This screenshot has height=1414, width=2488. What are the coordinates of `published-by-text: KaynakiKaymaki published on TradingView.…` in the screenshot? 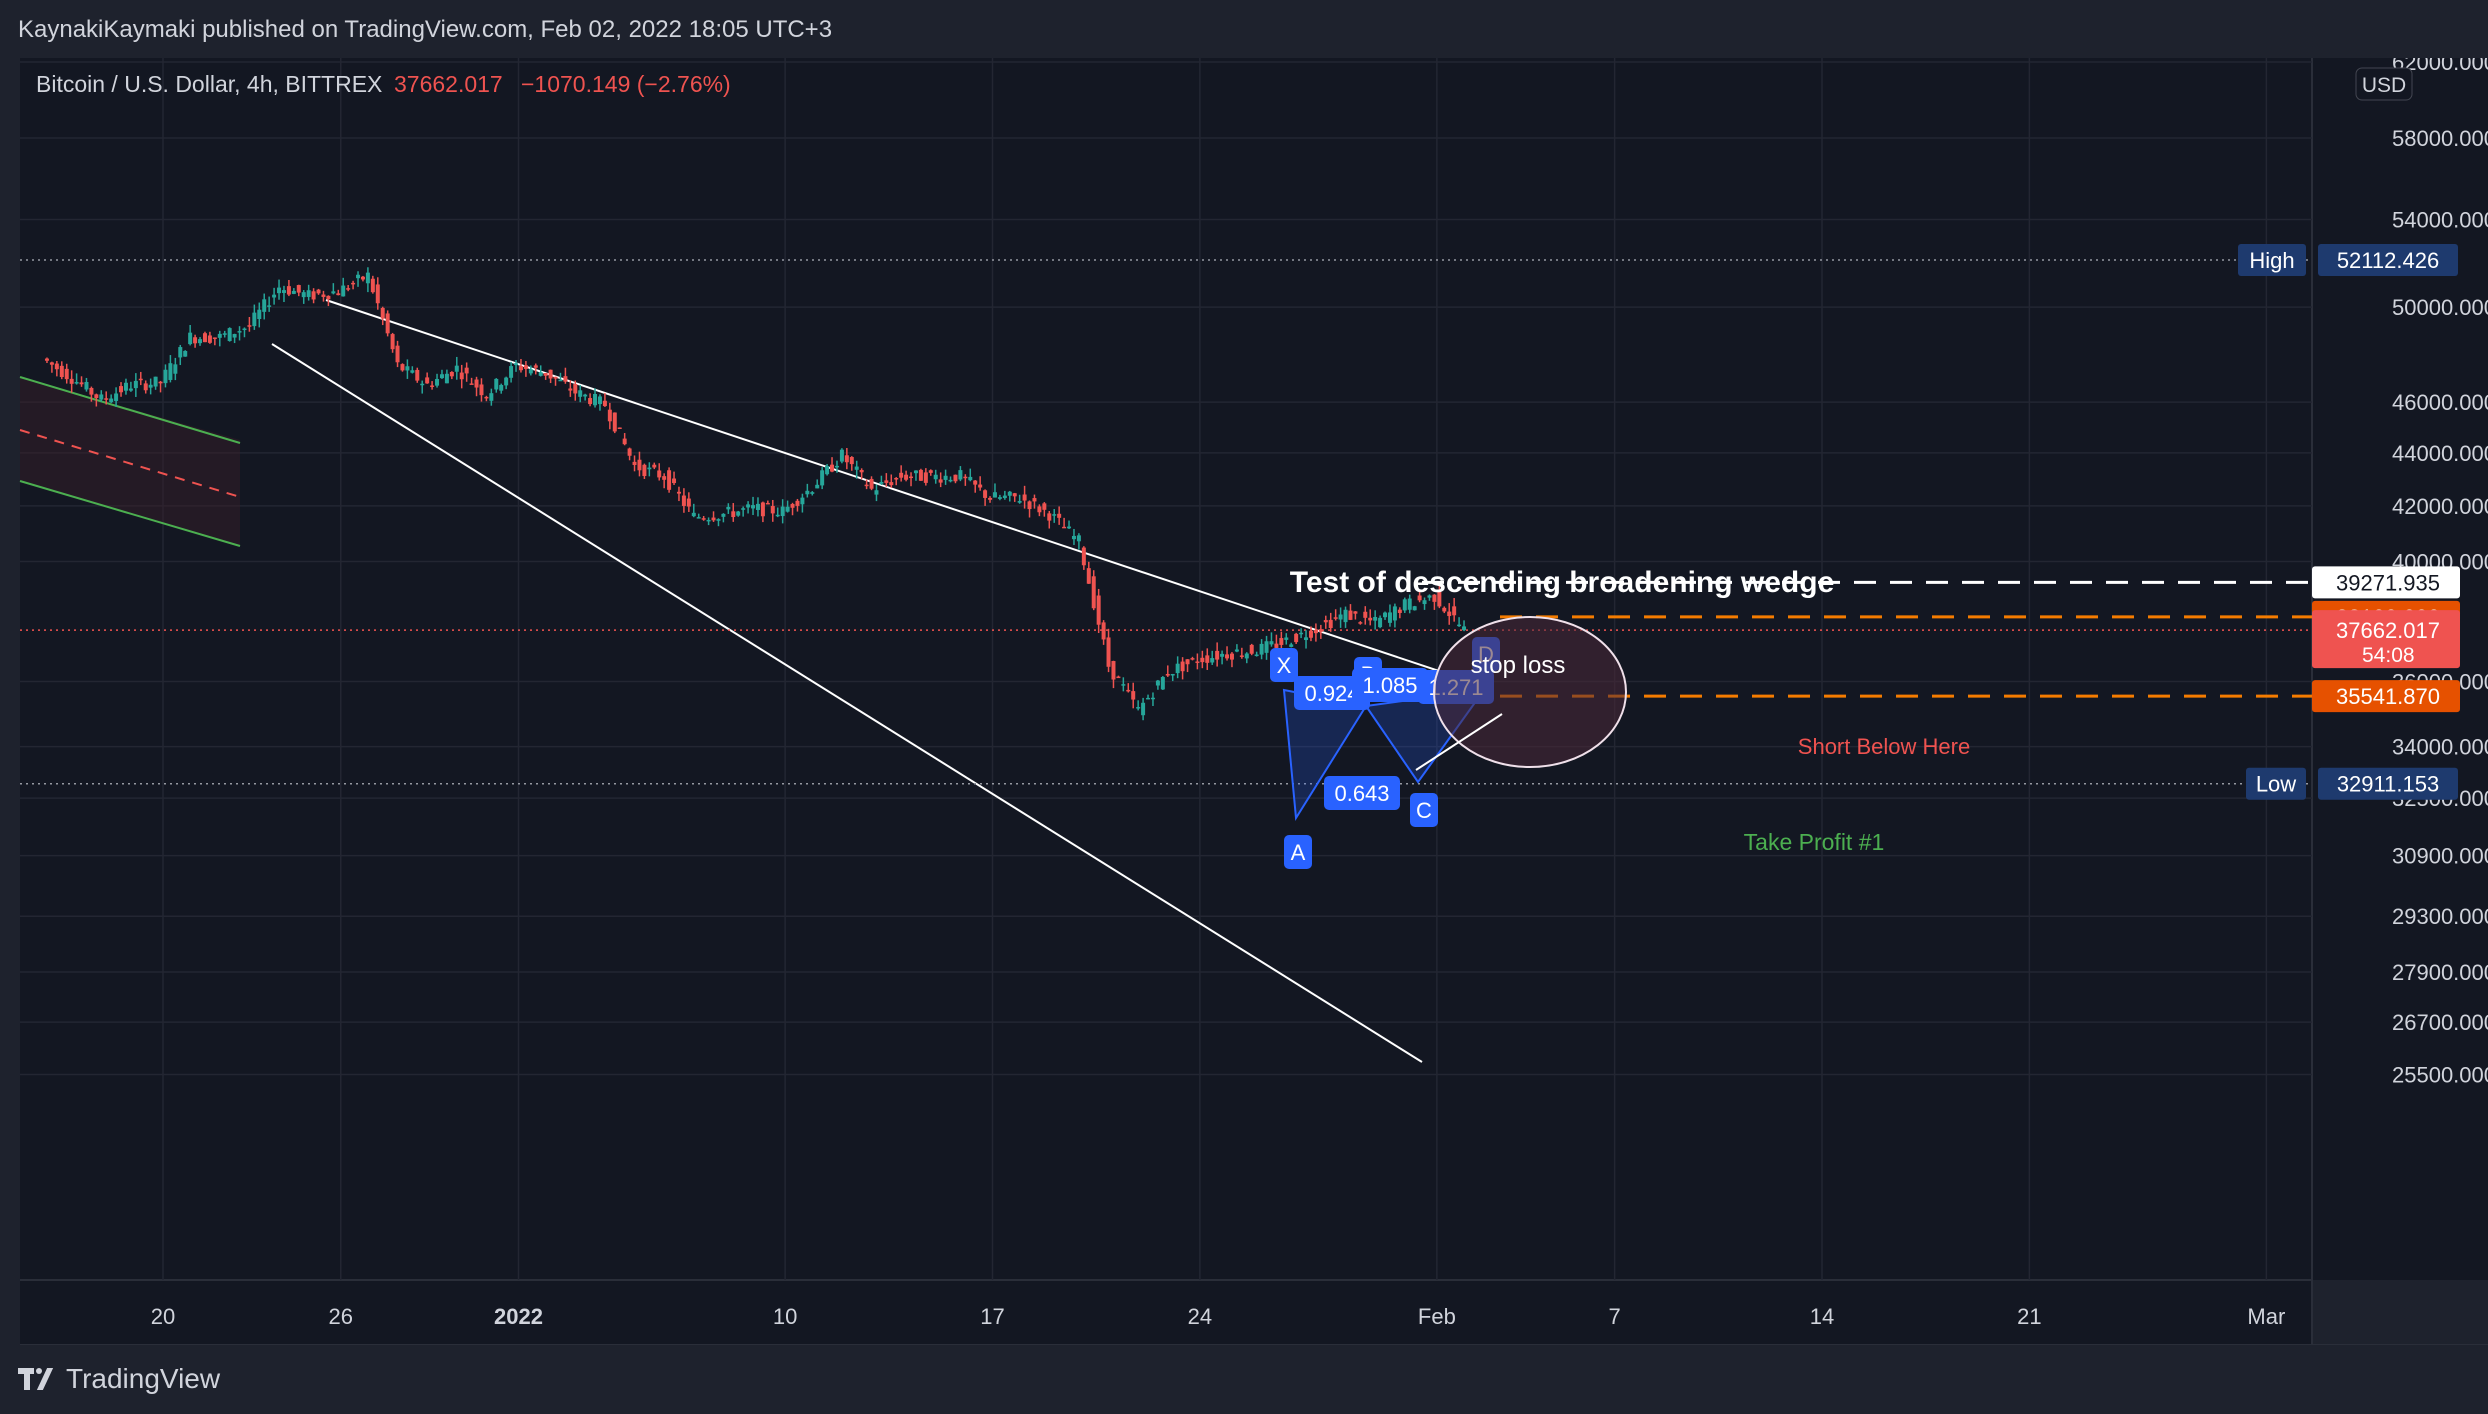 It's located at (425, 29).